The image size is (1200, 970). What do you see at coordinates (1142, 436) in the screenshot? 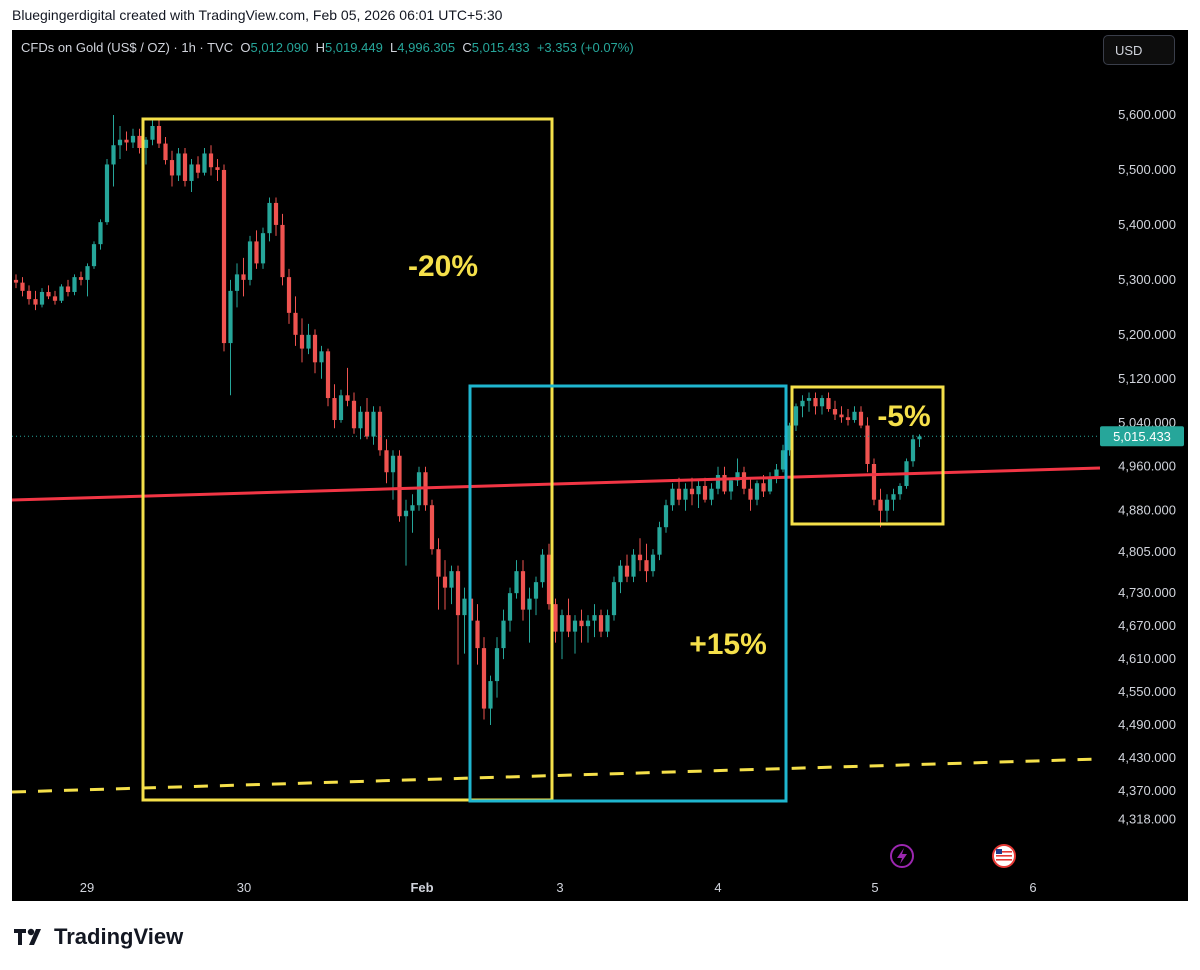
I see `last-price-badge` at bounding box center [1142, 436].